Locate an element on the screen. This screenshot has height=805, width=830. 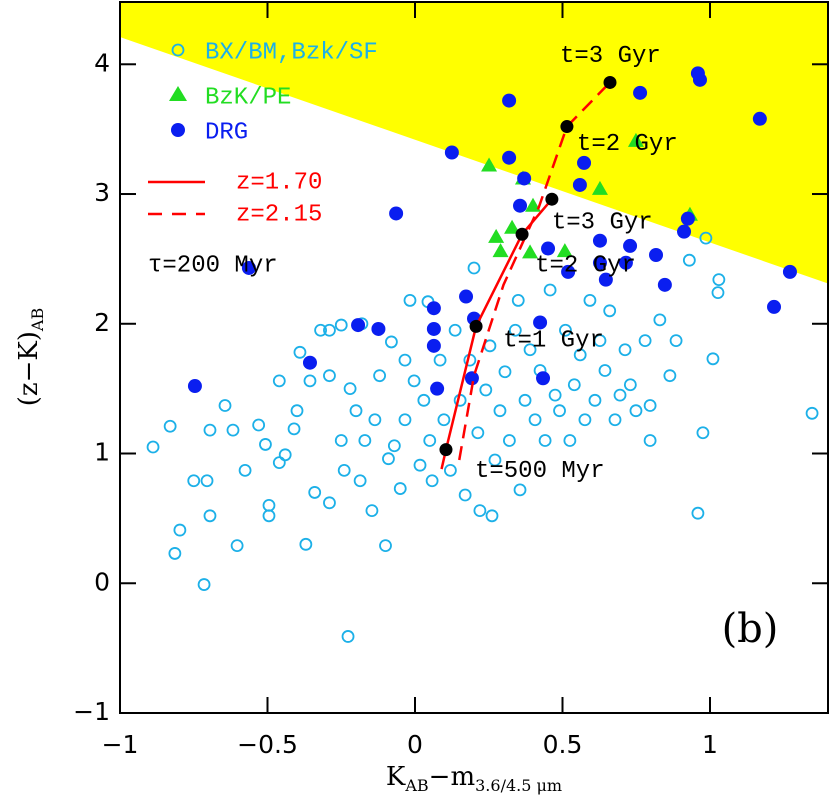
age-label: t=1 Gyr is located at coordinates (553, 341).